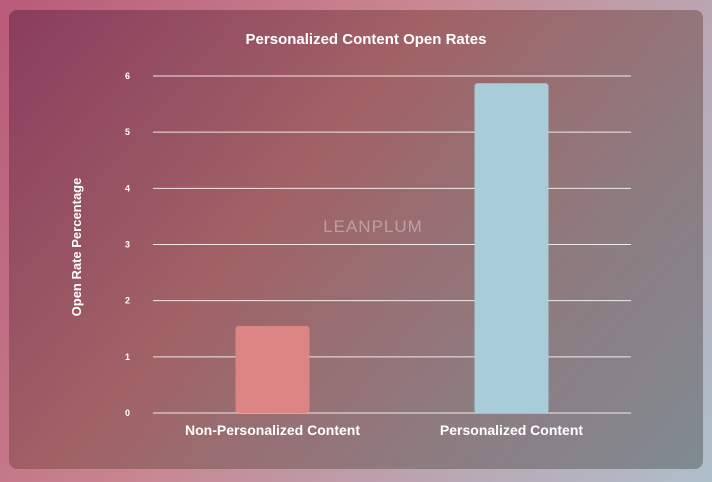 Image resolution: width=712 pixels, height=482 pixels. Describe the element at coordinates (127, 132) in the screenshot. I see `y-tick-label: 5` at that location.